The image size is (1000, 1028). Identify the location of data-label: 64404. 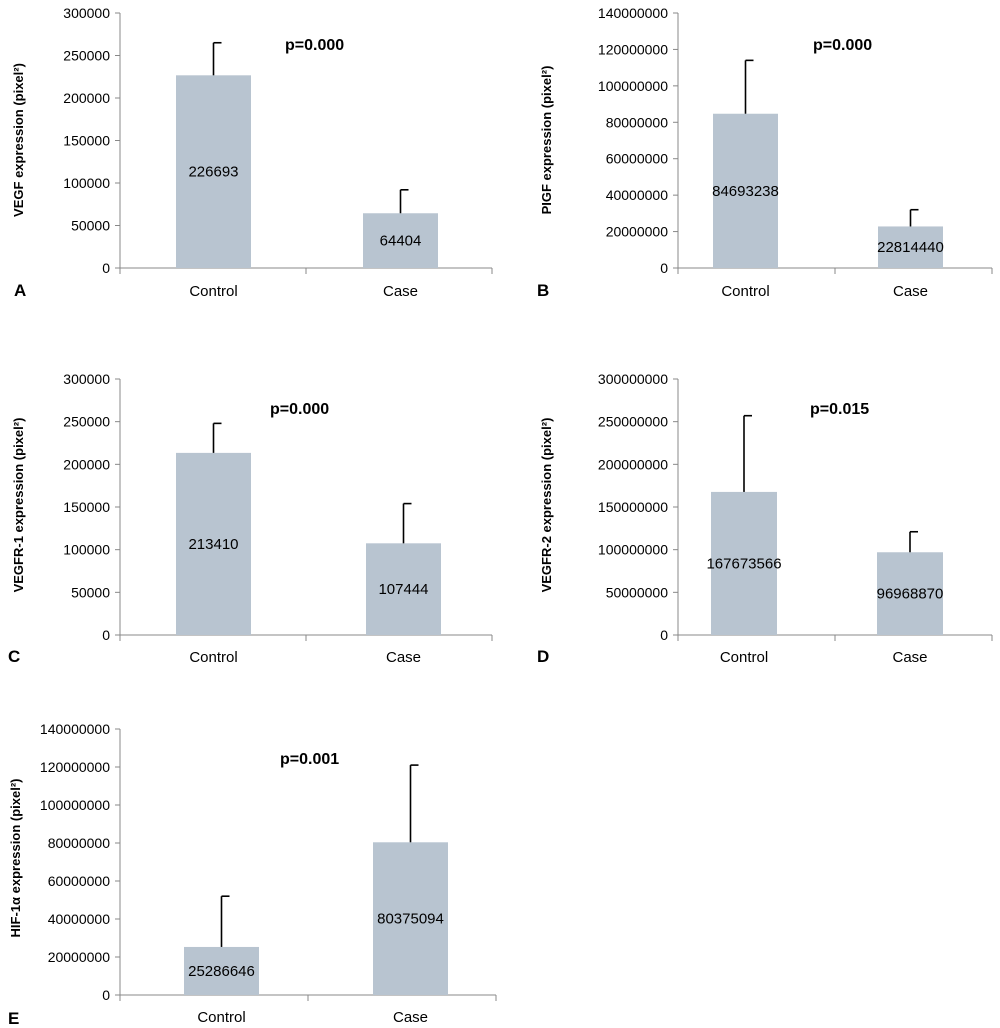
(401, 241).